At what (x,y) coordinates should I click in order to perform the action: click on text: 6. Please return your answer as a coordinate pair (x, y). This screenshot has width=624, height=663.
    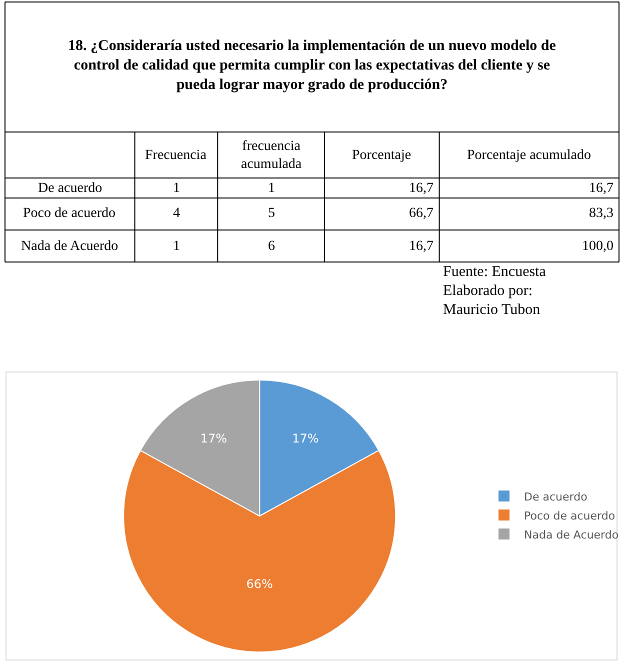
    Looking at the image, I should click on (271, 246).